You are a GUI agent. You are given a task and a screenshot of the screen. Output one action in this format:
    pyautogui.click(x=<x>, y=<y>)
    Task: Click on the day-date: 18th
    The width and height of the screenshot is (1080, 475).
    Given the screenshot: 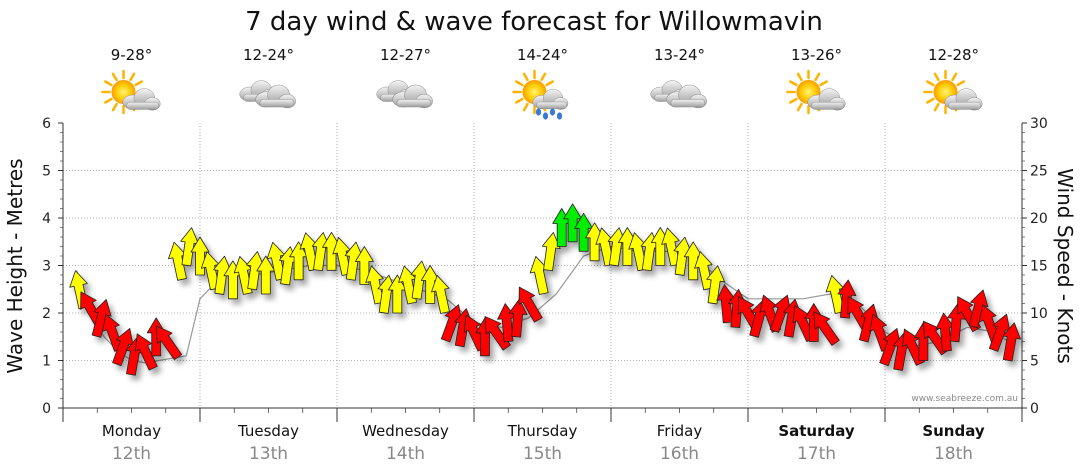 What is the action you would take?
    pyautogui.click(x=953, y=454)
    